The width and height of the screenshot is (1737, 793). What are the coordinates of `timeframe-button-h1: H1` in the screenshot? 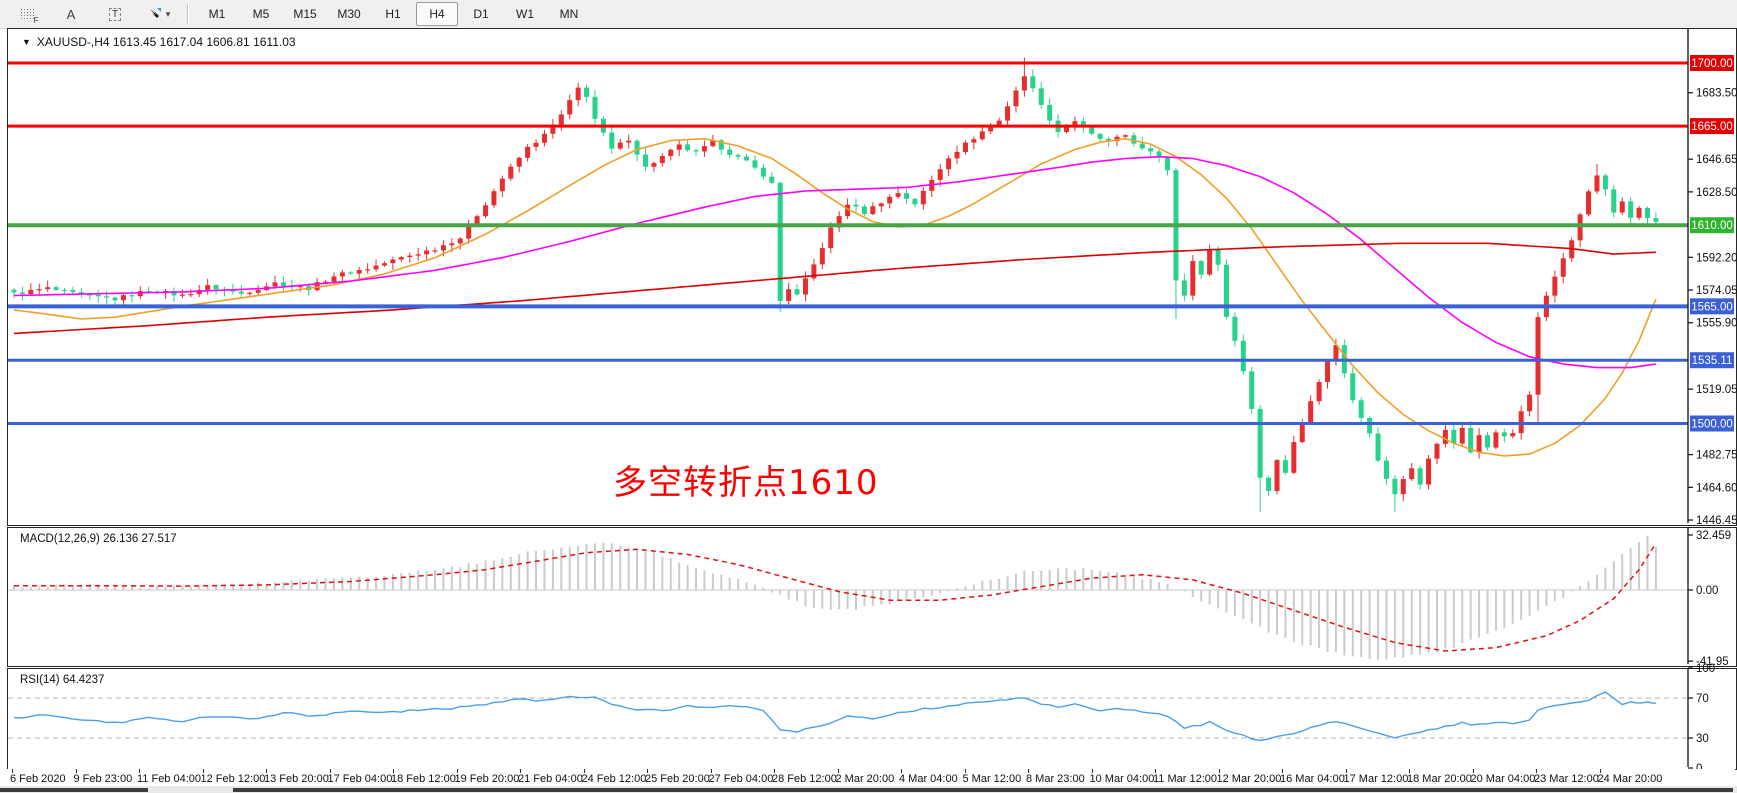 It's located at (393, 14).